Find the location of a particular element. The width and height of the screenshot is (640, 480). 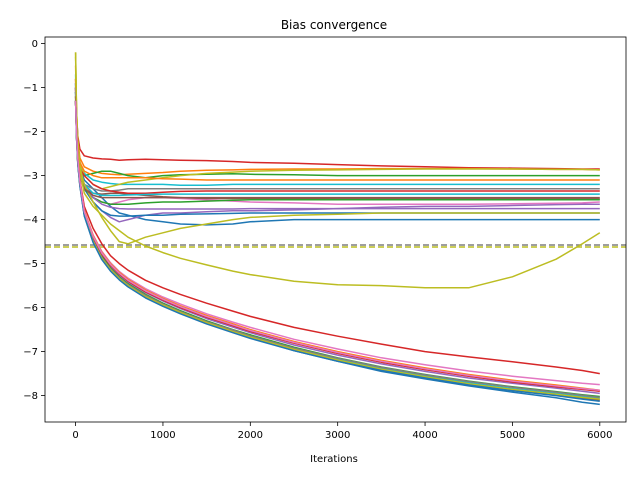

y-tick-label: −8 is located at coordinates (30, 396).